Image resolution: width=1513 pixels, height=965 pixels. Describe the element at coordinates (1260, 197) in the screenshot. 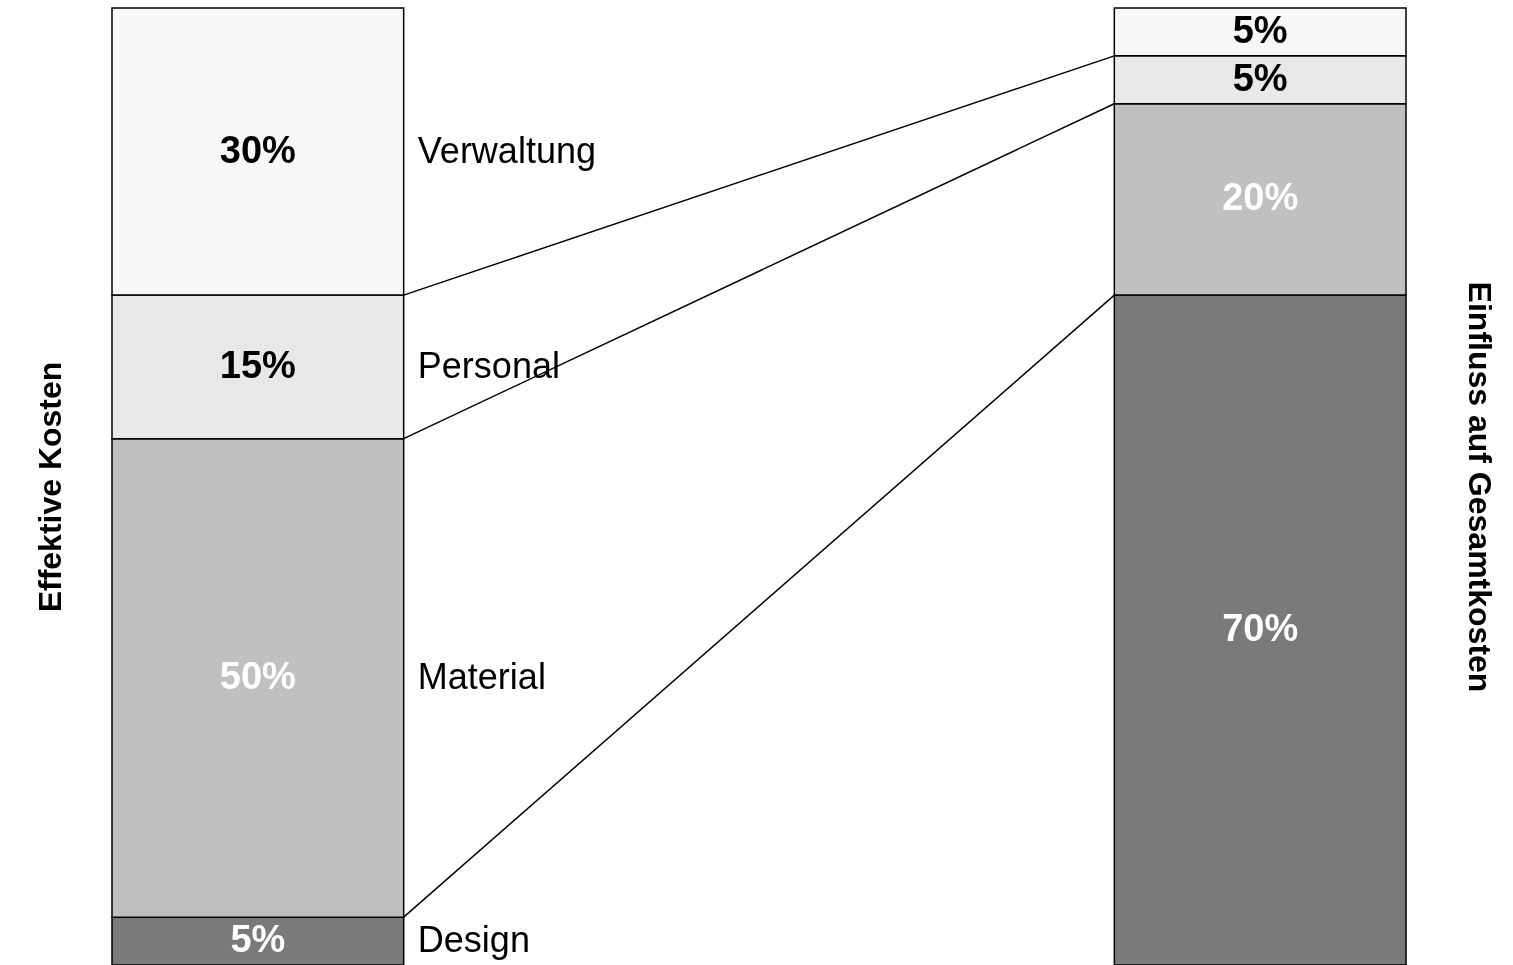

I see `data-label: 20%` at that location.